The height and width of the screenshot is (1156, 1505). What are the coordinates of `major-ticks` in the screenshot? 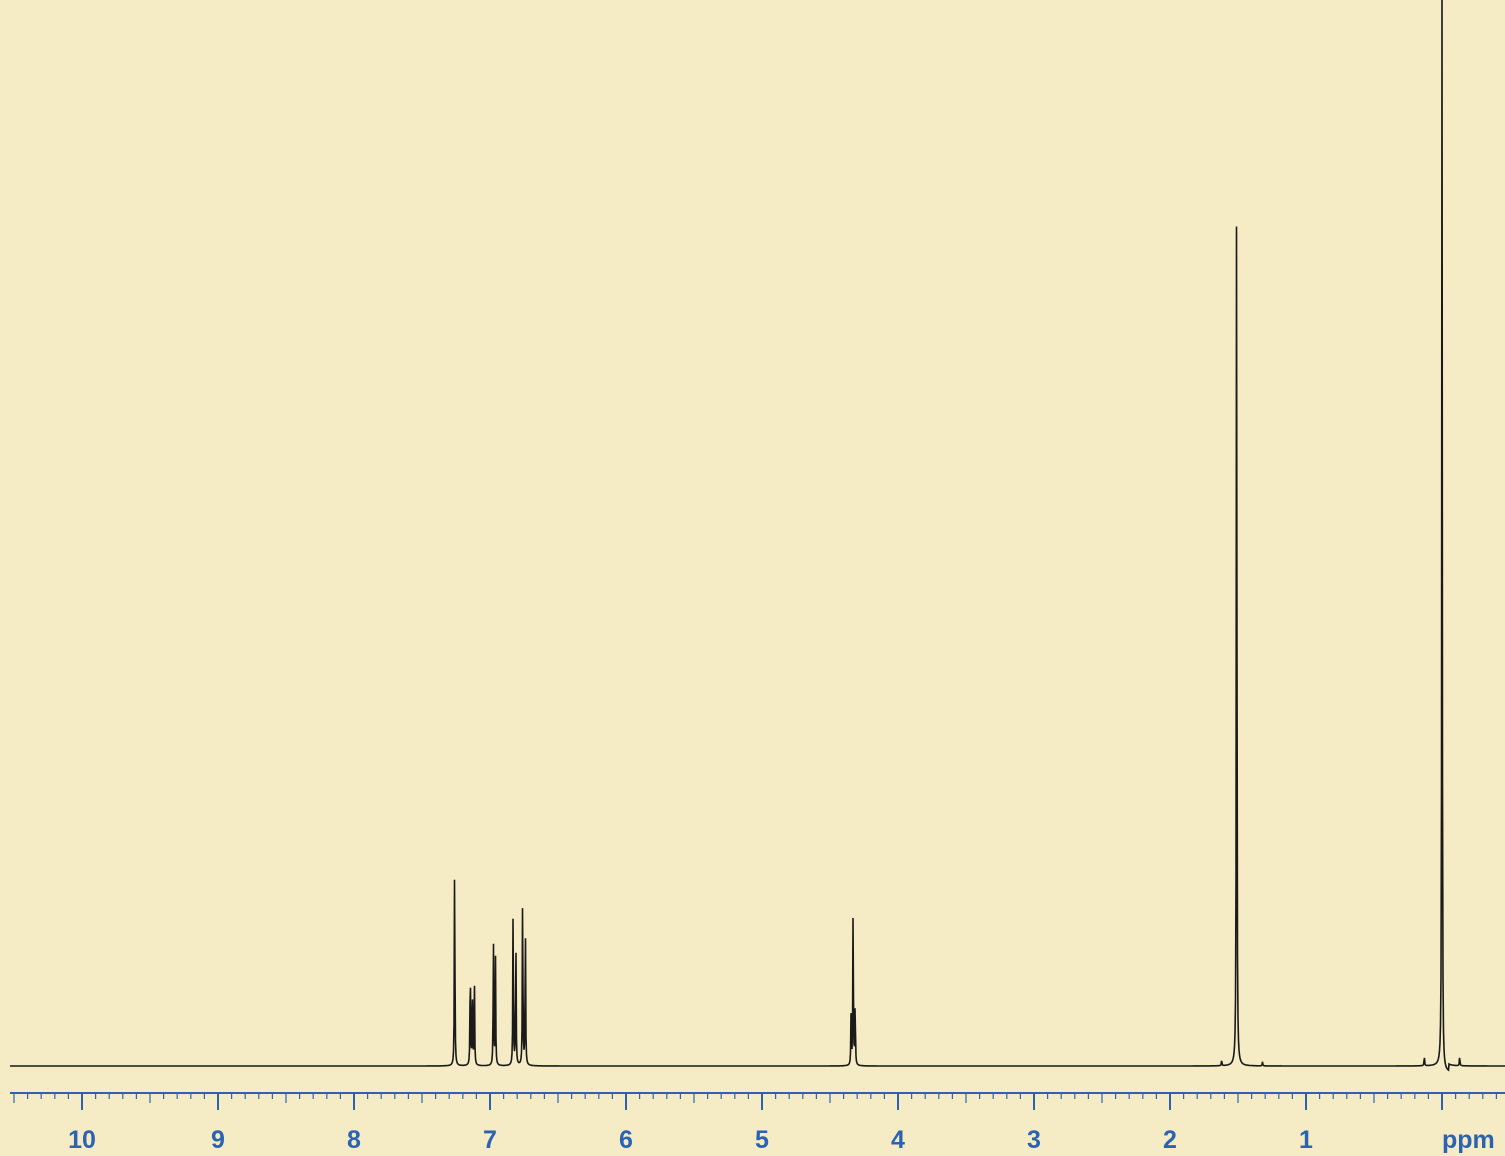 It's located at (762, 1101).